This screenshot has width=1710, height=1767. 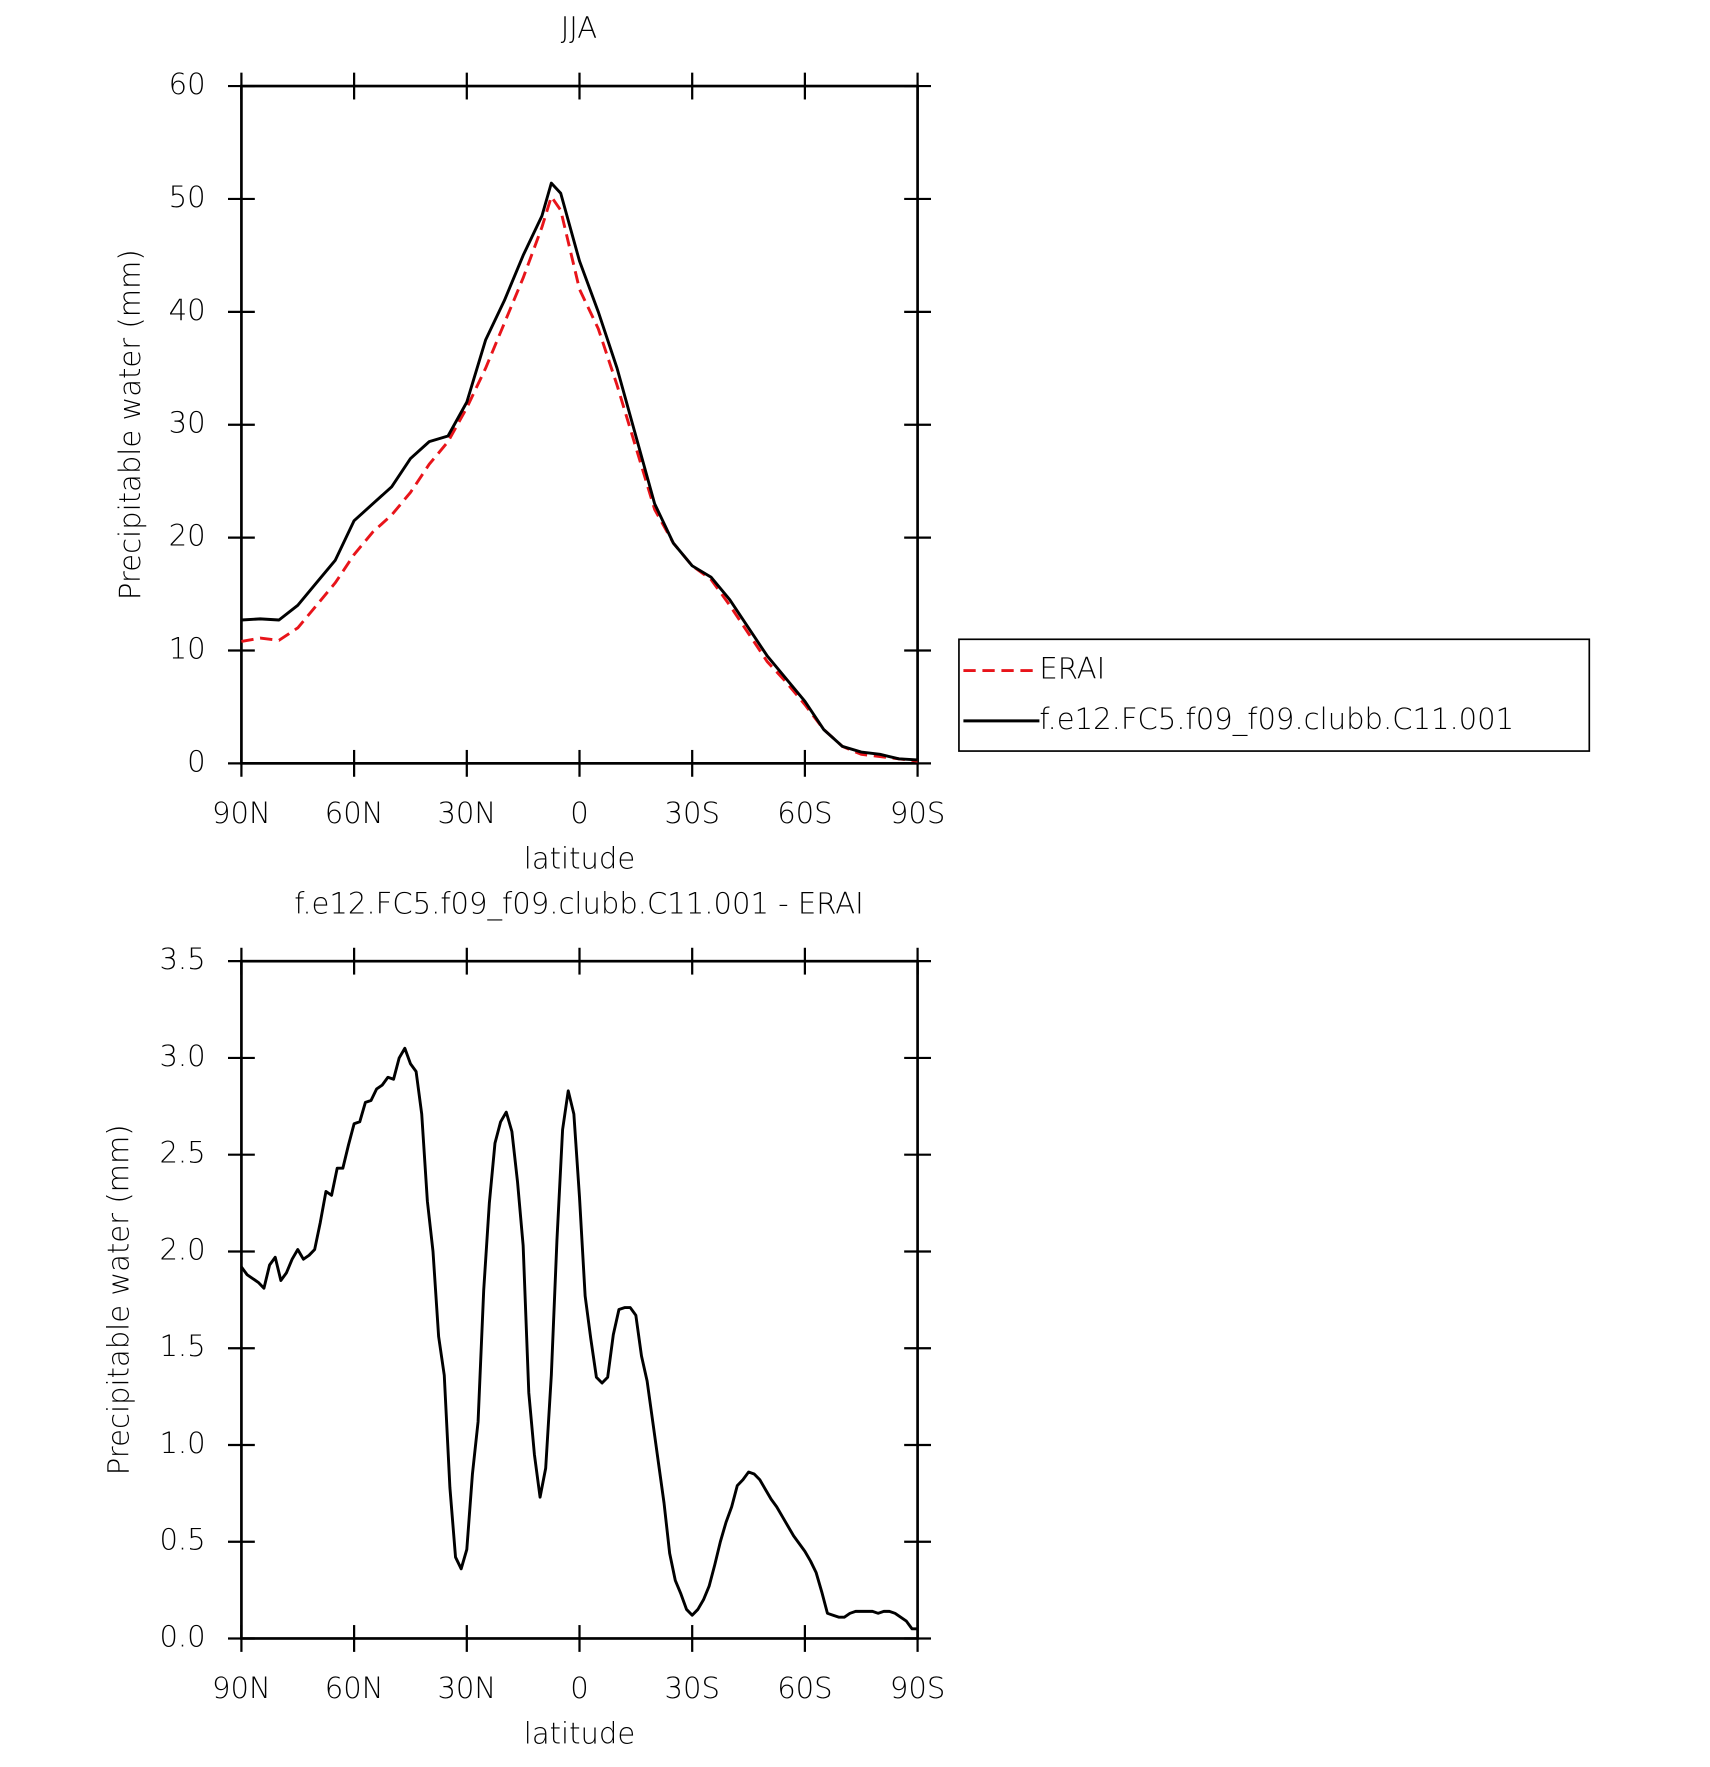 I want to click on y-tick-label: 0.5, so click(x=182, y=1540).